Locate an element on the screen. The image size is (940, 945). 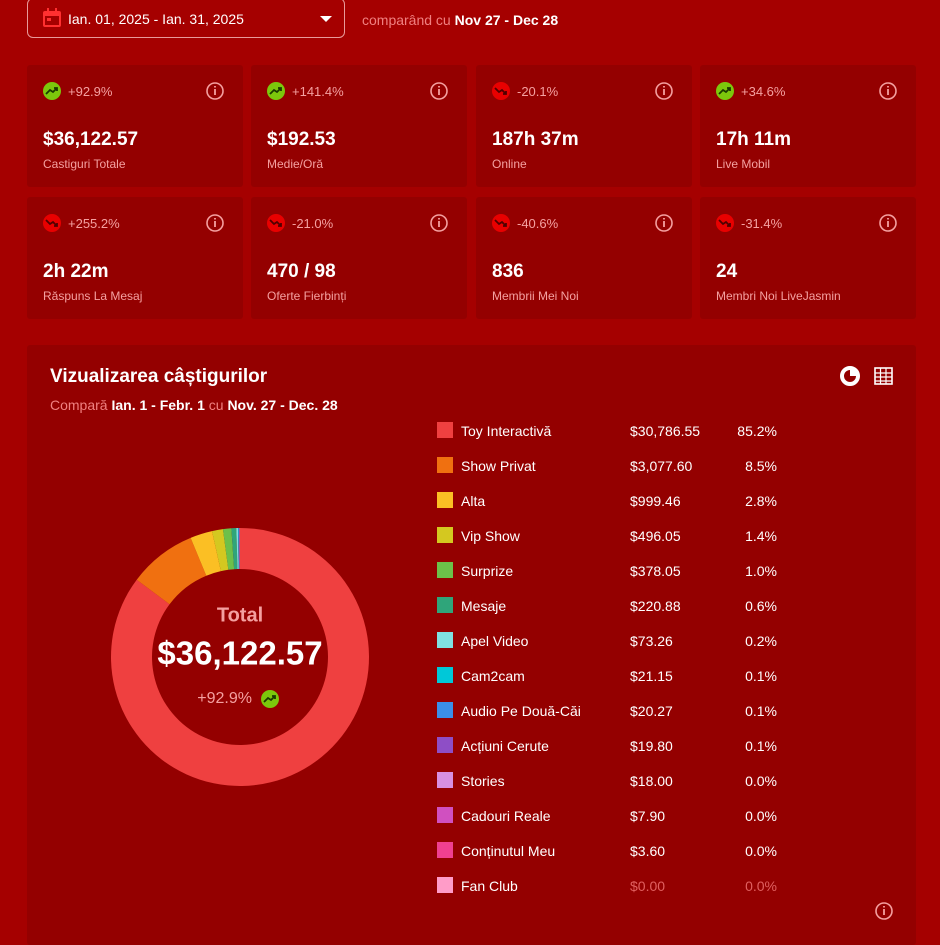
legend-amount: $18.00 is located at coordinates (651, 781).